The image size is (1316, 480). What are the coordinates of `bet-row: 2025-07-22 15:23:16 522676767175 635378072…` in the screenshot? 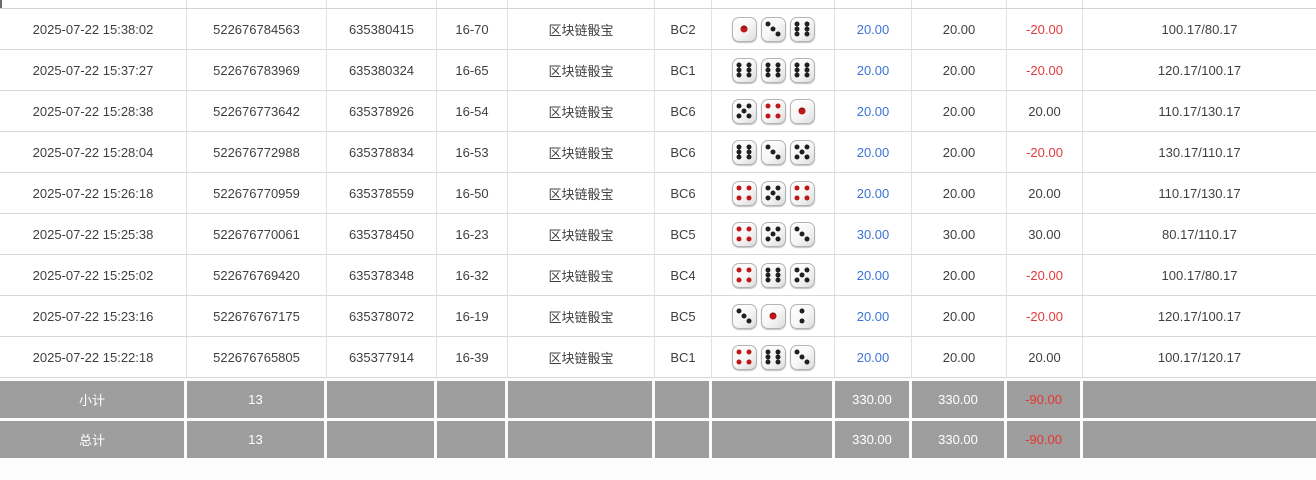 It's located at (658, 316).